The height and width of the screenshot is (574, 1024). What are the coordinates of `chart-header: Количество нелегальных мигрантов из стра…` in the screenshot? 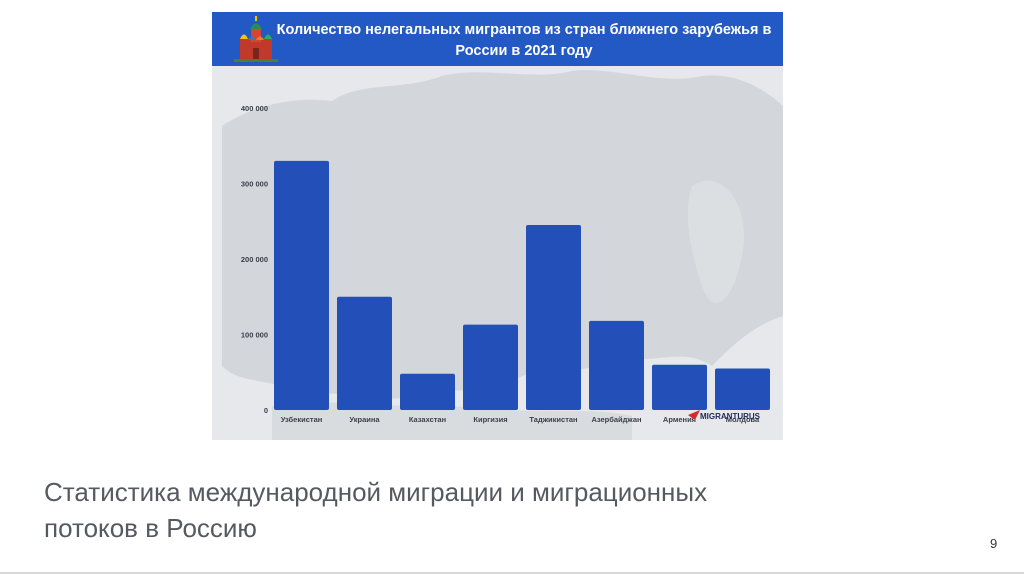 It's located at (497, 39).